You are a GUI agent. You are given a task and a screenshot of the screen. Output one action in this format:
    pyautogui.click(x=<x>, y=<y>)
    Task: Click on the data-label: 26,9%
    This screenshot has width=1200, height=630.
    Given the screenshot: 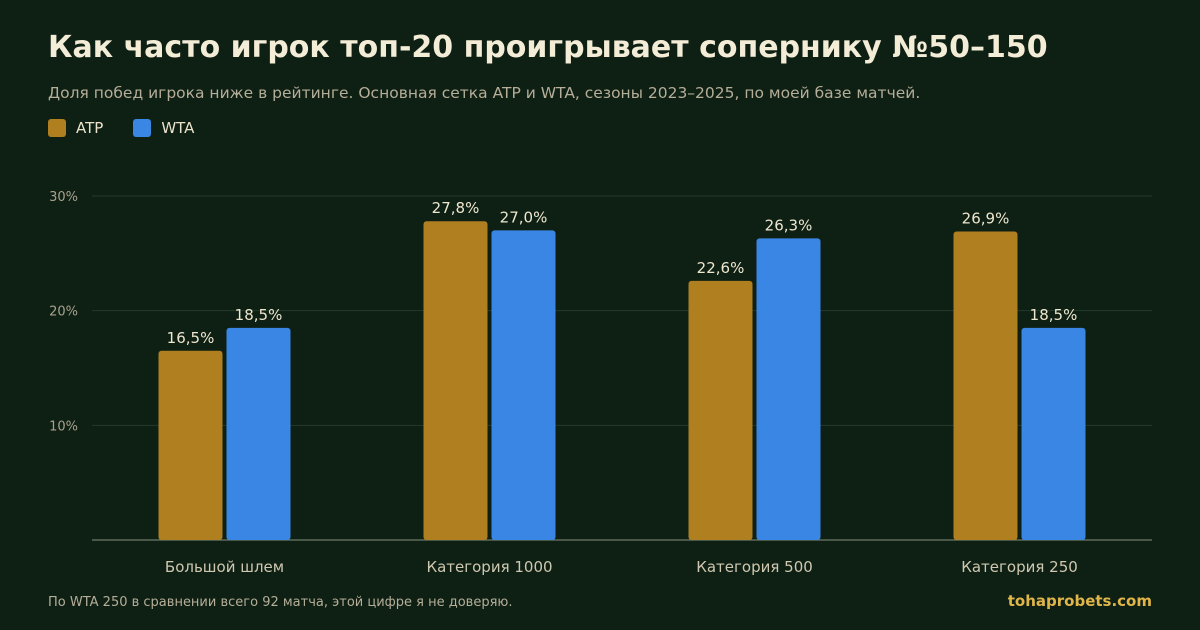 What is the action you would take?
    pyautogui.click(x=986, y=219)
    